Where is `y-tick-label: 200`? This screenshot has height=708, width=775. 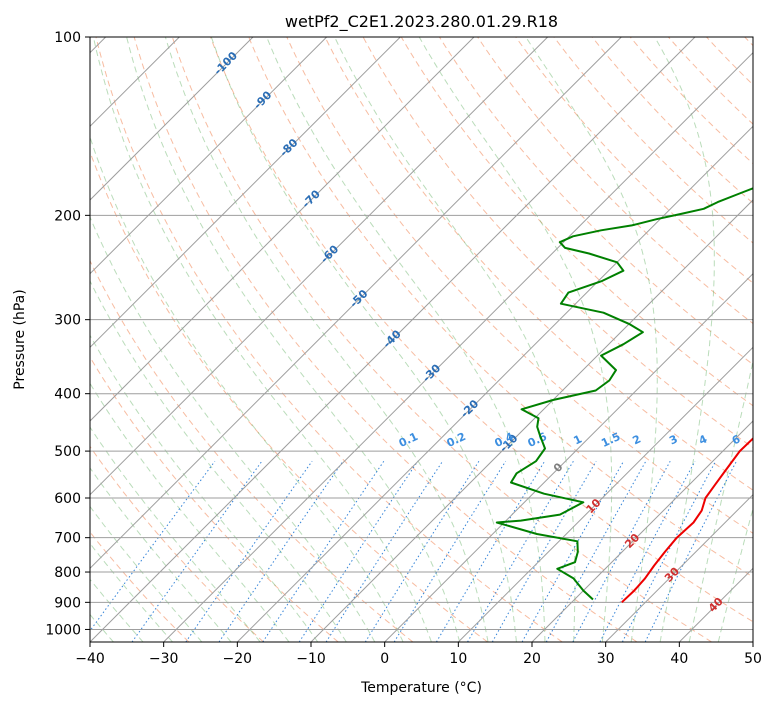
y-tick-label: 200 is located at coordinates (67, 216).